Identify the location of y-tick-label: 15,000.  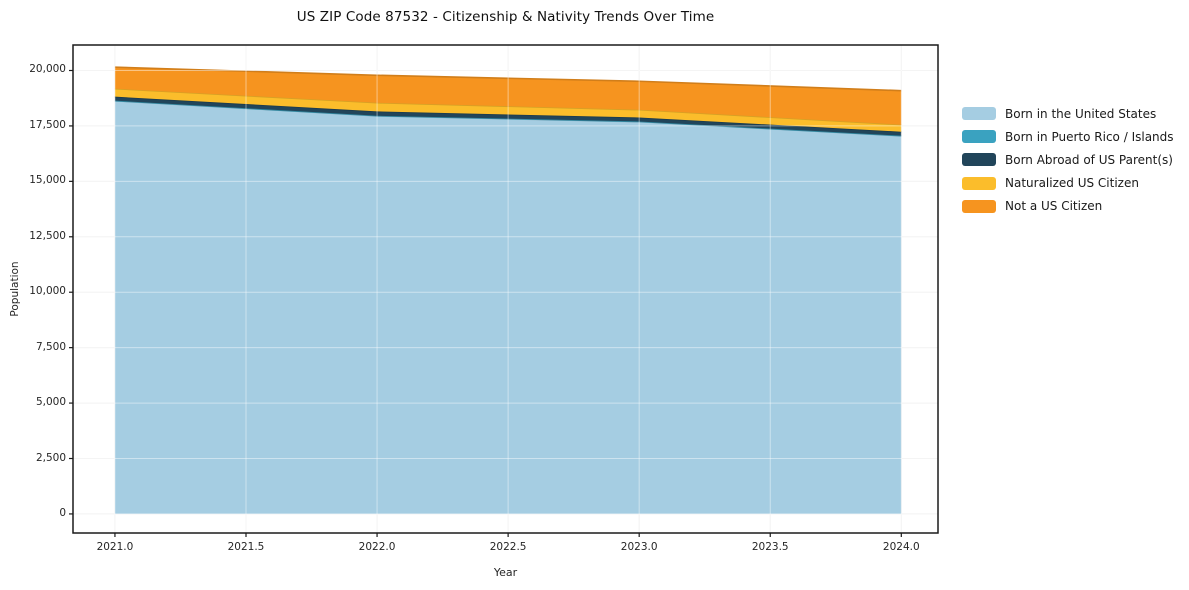
(47, 180).